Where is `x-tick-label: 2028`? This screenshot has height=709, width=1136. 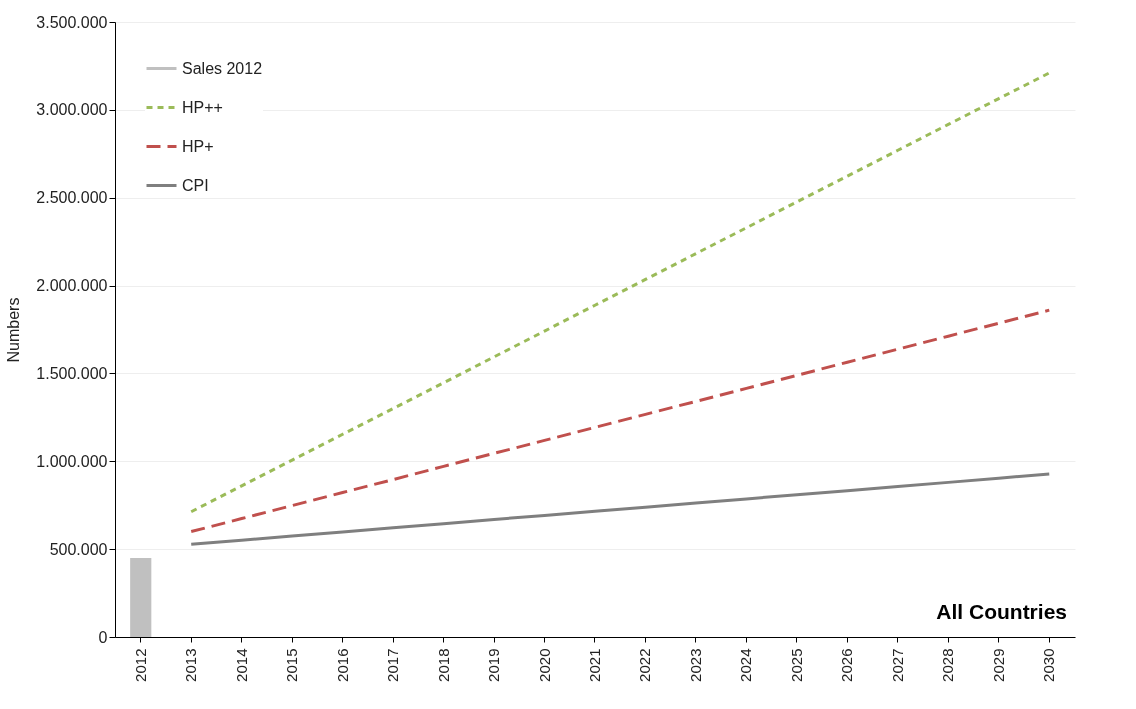
x-tick-label: 2028 is located at coordinates (948, 665).